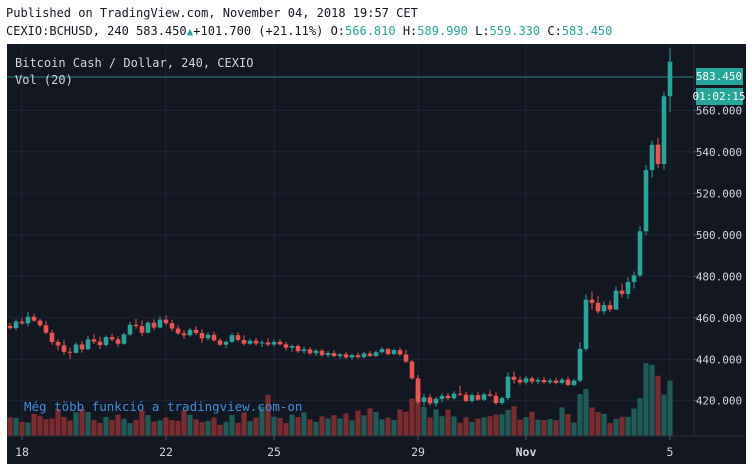 This screenshot has height=468, width=752. Describe the element at coordinates (554, 31) in the screenshot. I see `close-label: C:` at that location.